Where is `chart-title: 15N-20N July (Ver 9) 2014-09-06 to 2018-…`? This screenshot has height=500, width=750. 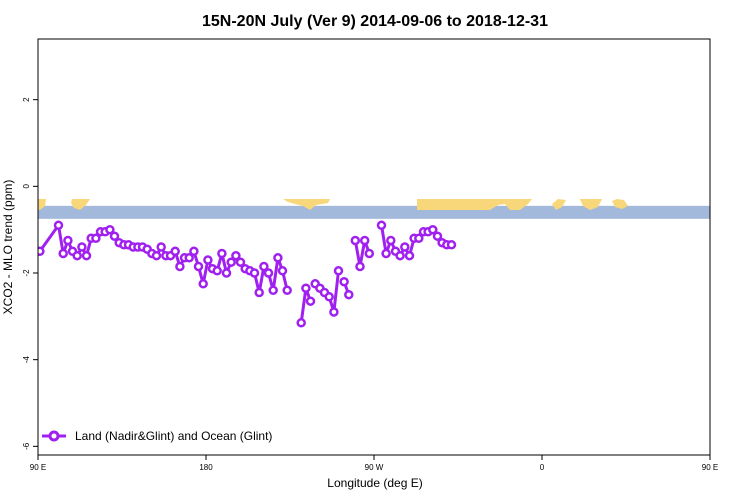
chart-title: 15N-20N July (Ver 9) 2014-09-06 to 2018-… is located at coordinates (375, 21).